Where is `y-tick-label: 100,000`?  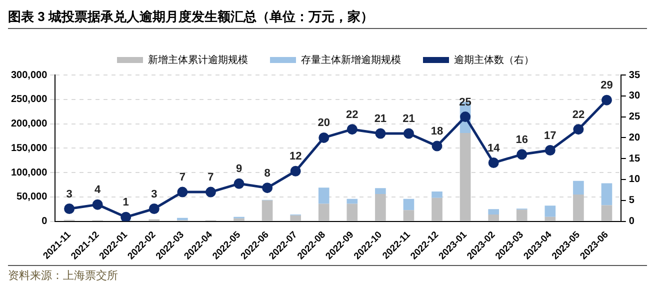 y-tick-label: 100,000 is located at coordinates (29, 172).